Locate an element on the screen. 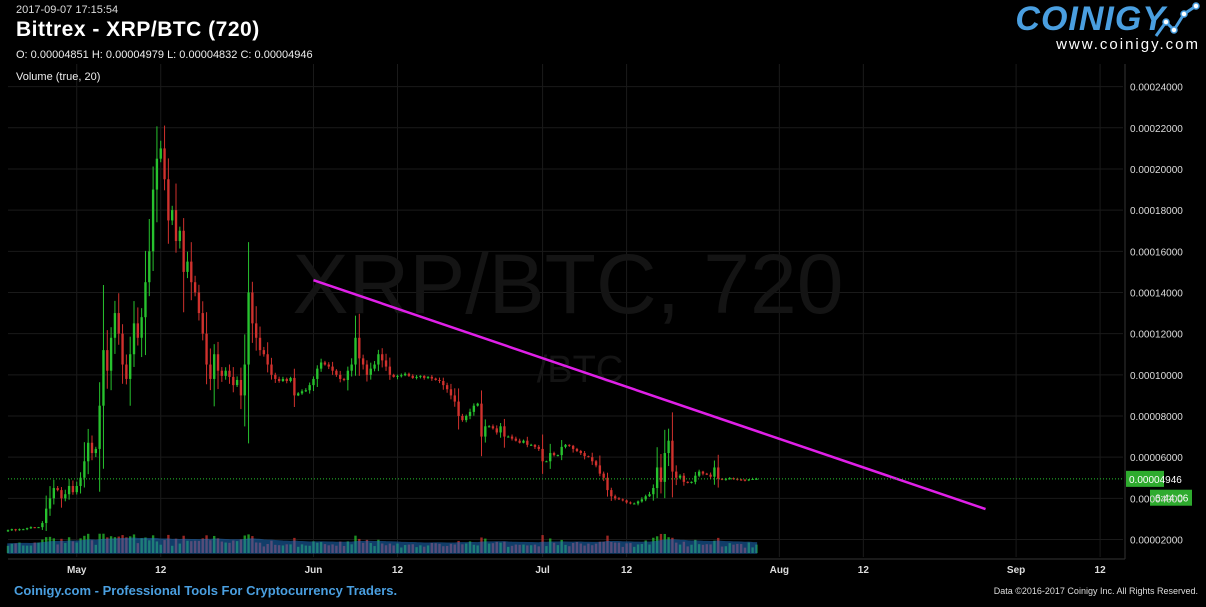 This screenshot has height=607, width=1206. chart-title: Bittrex - XRP/BTC (720) is located at coordinates (138, 29).